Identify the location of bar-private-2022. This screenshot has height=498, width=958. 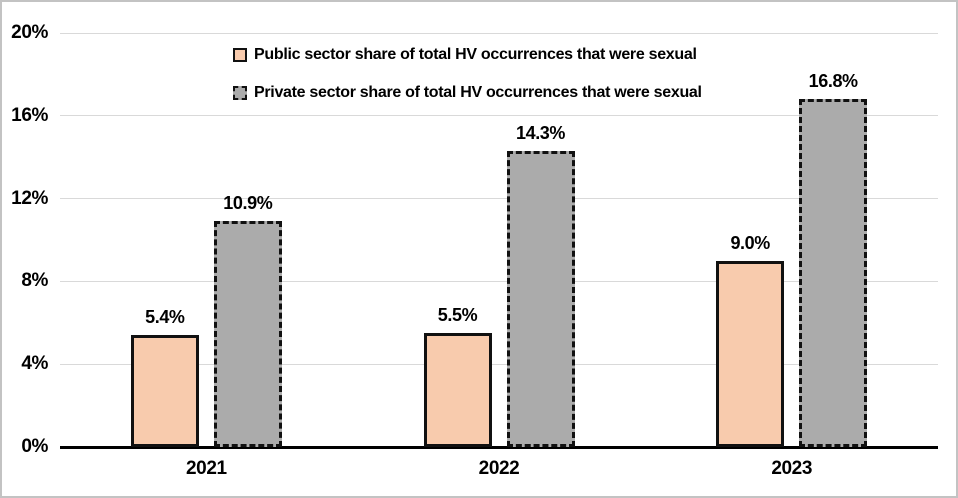
(540, 298).